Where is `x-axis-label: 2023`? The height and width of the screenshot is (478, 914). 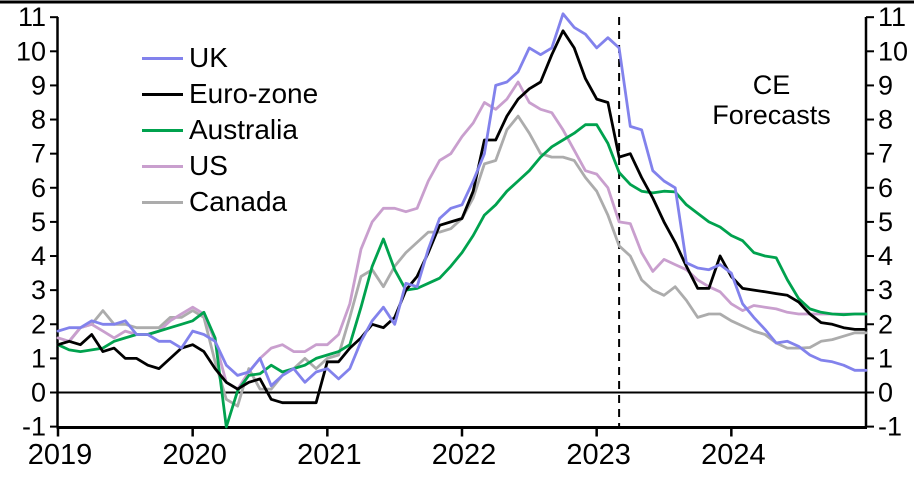 x-axis-label: 2023 is located at coordinates (598, 455).